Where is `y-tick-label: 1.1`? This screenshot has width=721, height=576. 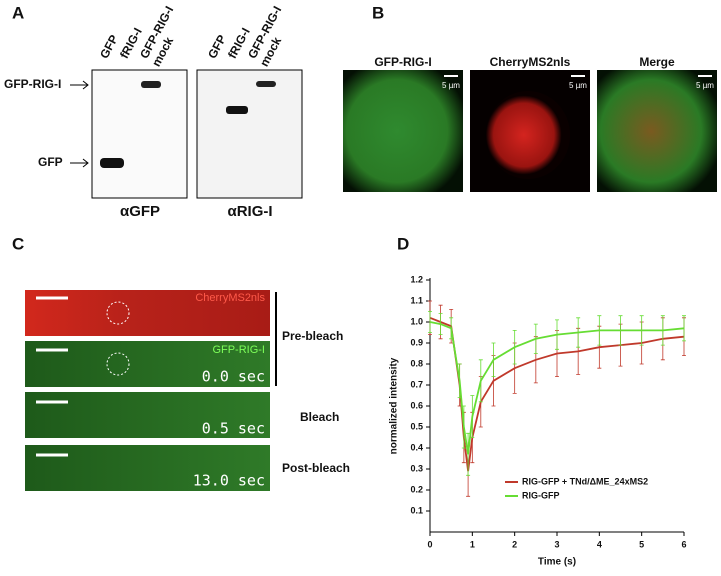 y-tick-label: 1.1 is located at coordinates (416, 300).